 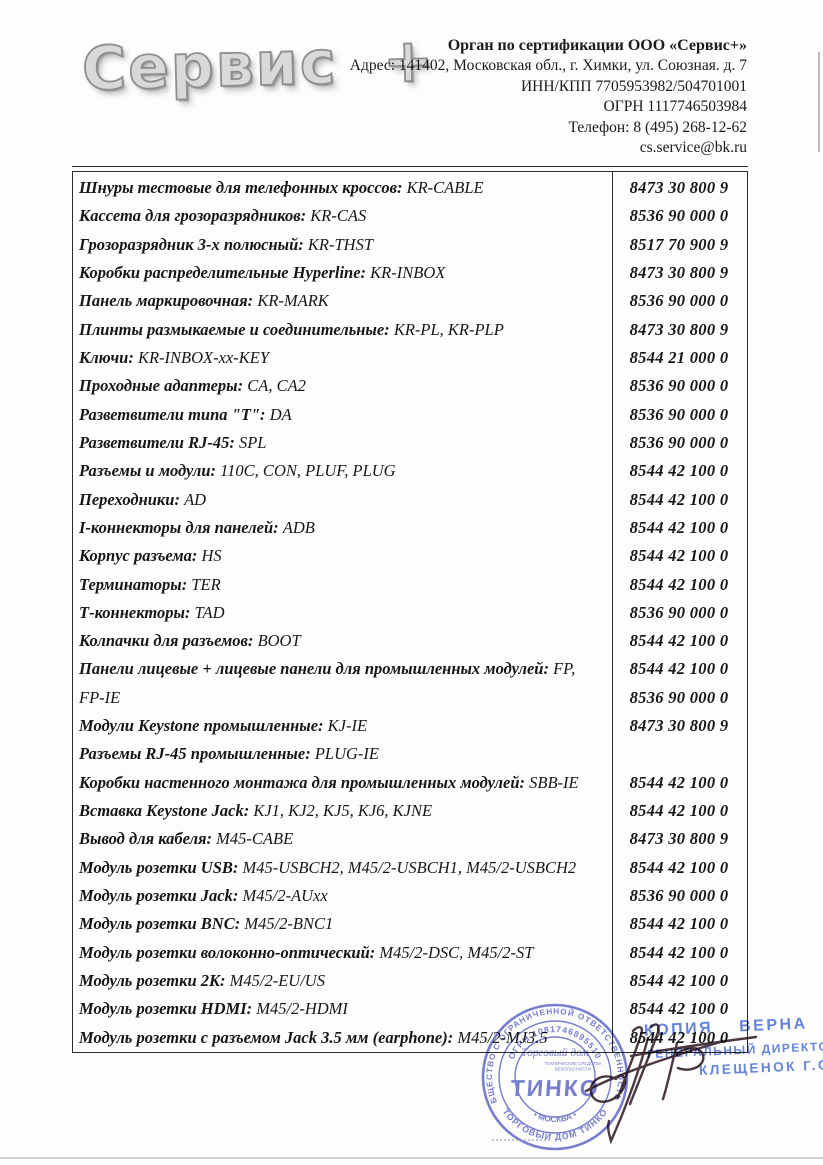 What do you see at coordinates (138, 556) in the screenshot?
I see `product-label: Корпус разъема:` at bounding box center [138, 556].